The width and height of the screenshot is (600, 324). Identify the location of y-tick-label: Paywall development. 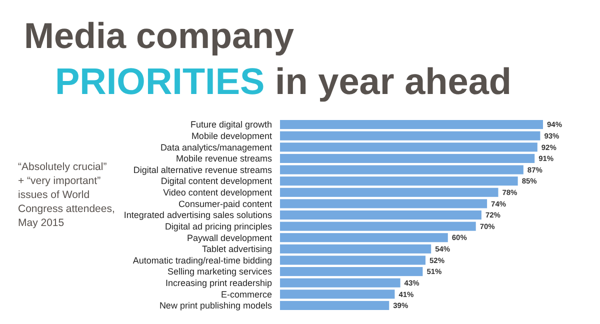
(229, 237).